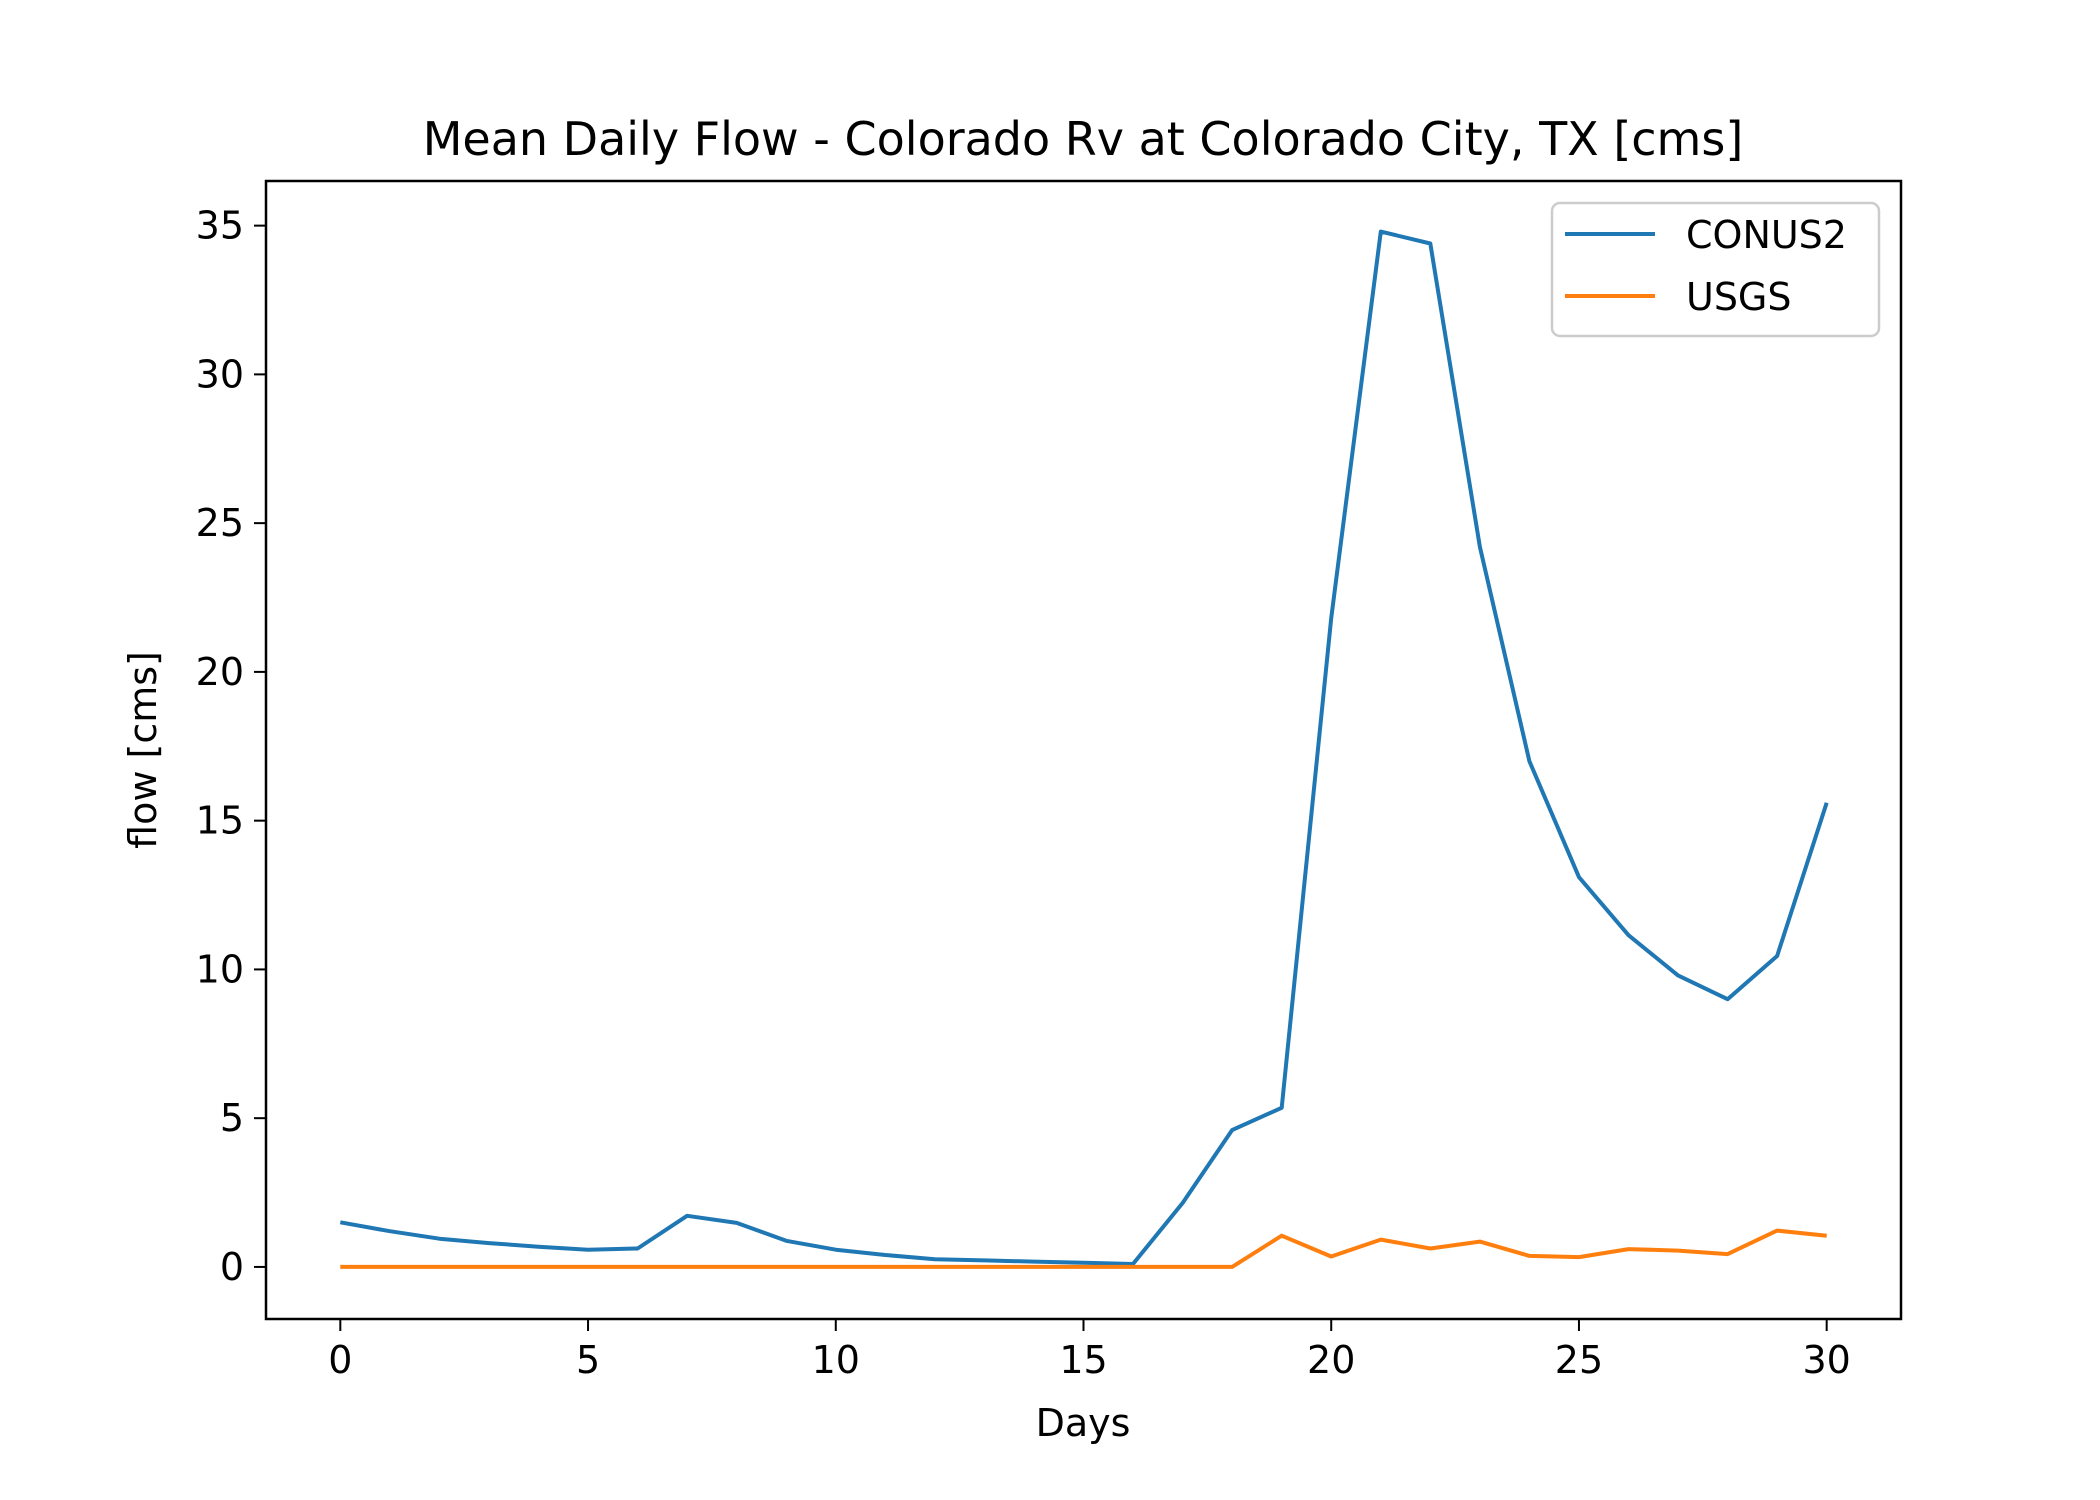 Image resolution: width=2100 pixels, height=1500 pixels. I want to click on y-tick-label: 5, so click(232, 1118).